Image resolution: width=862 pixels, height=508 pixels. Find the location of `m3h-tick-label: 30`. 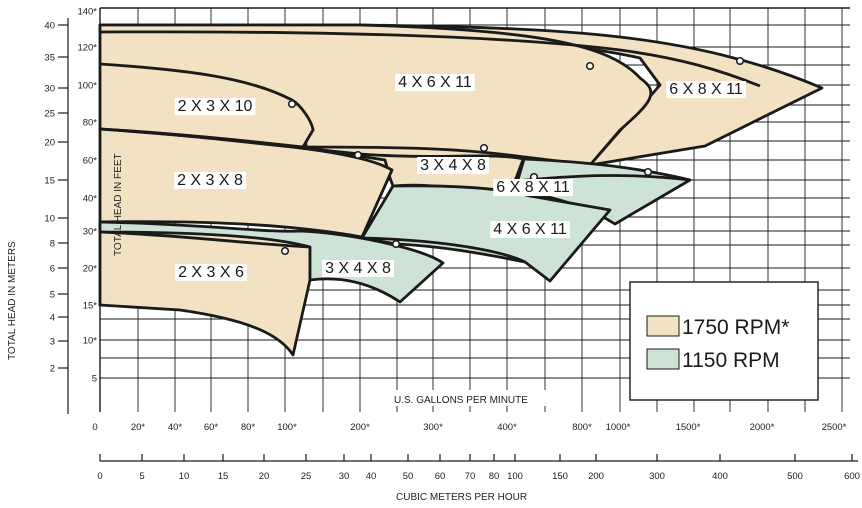

m3h-tick-label: 30 is located at coordinates (344, 476).